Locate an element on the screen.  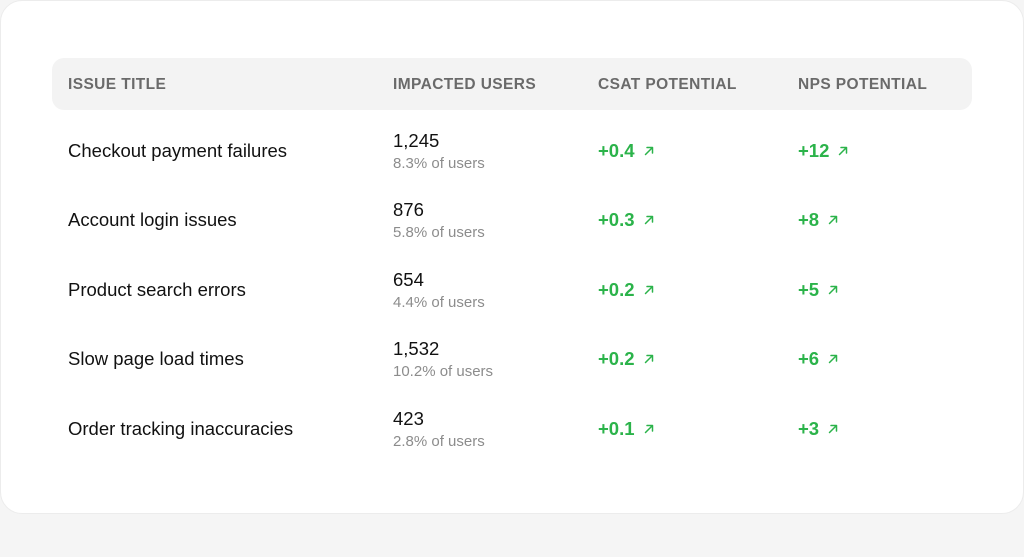
nps-potential-cell: +8 is located at coordinates (818, 220).